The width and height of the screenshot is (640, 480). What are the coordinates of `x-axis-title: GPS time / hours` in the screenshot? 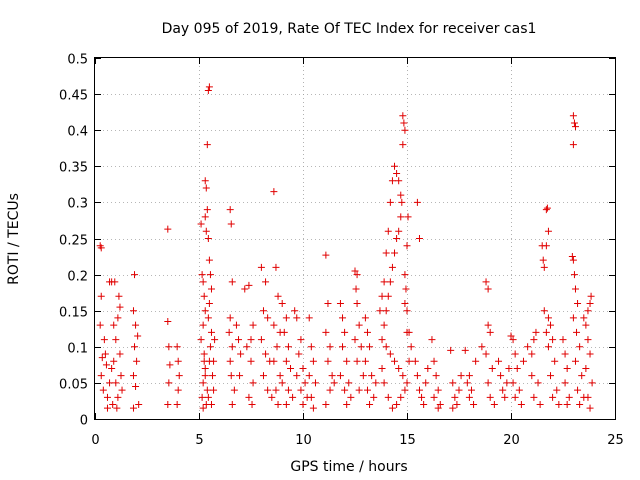 It's located at (348, 467).